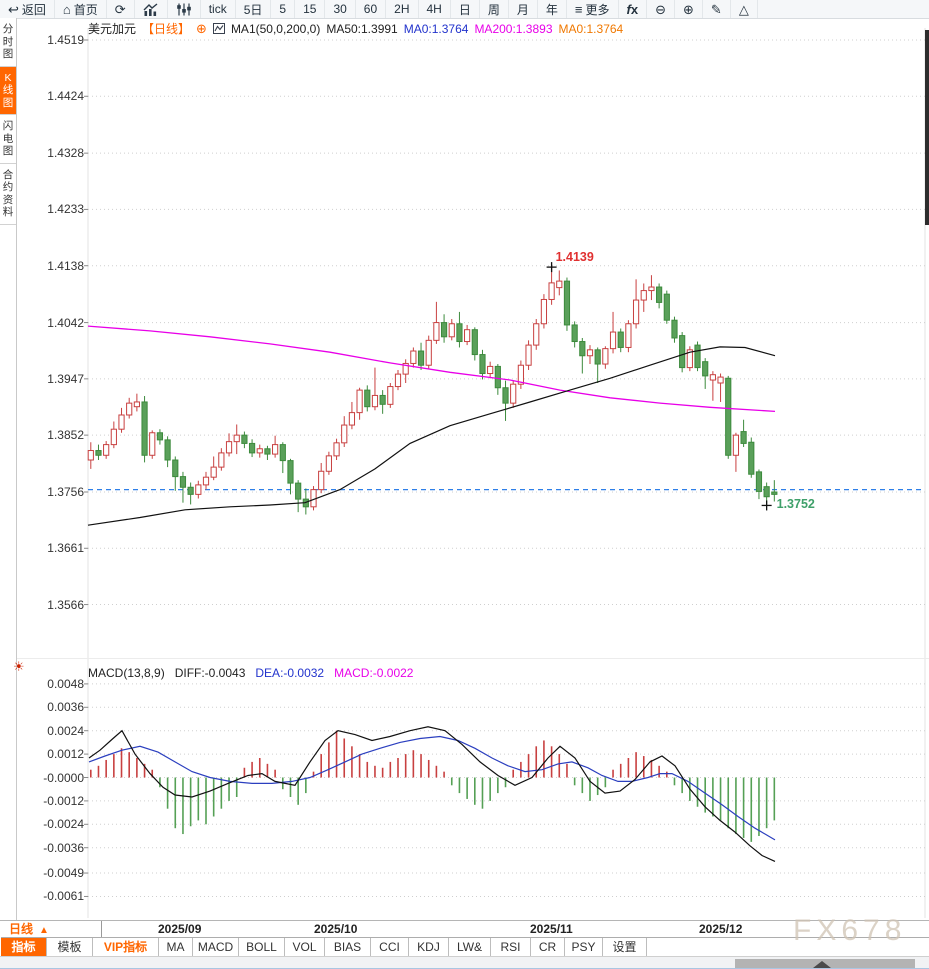 This screenshot has width=929, height=969. I want to click on indicator-tab-BIAS: BIAS, so click(348, 947).